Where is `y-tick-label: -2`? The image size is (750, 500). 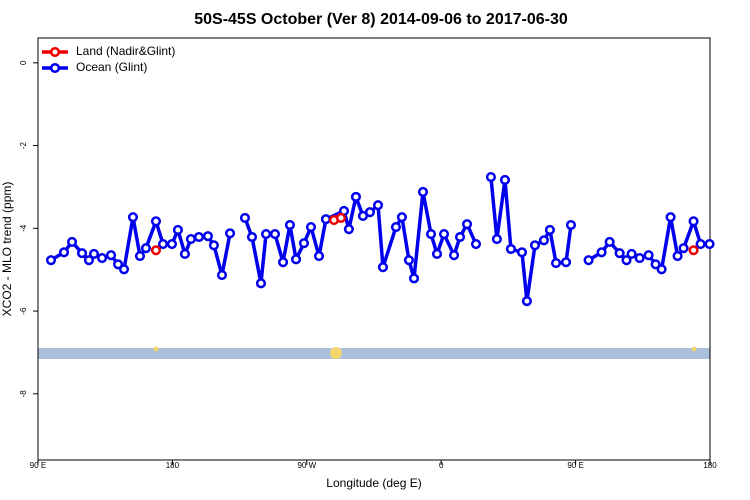
y-tick-label: -2 is located at coordinates (23, 145).